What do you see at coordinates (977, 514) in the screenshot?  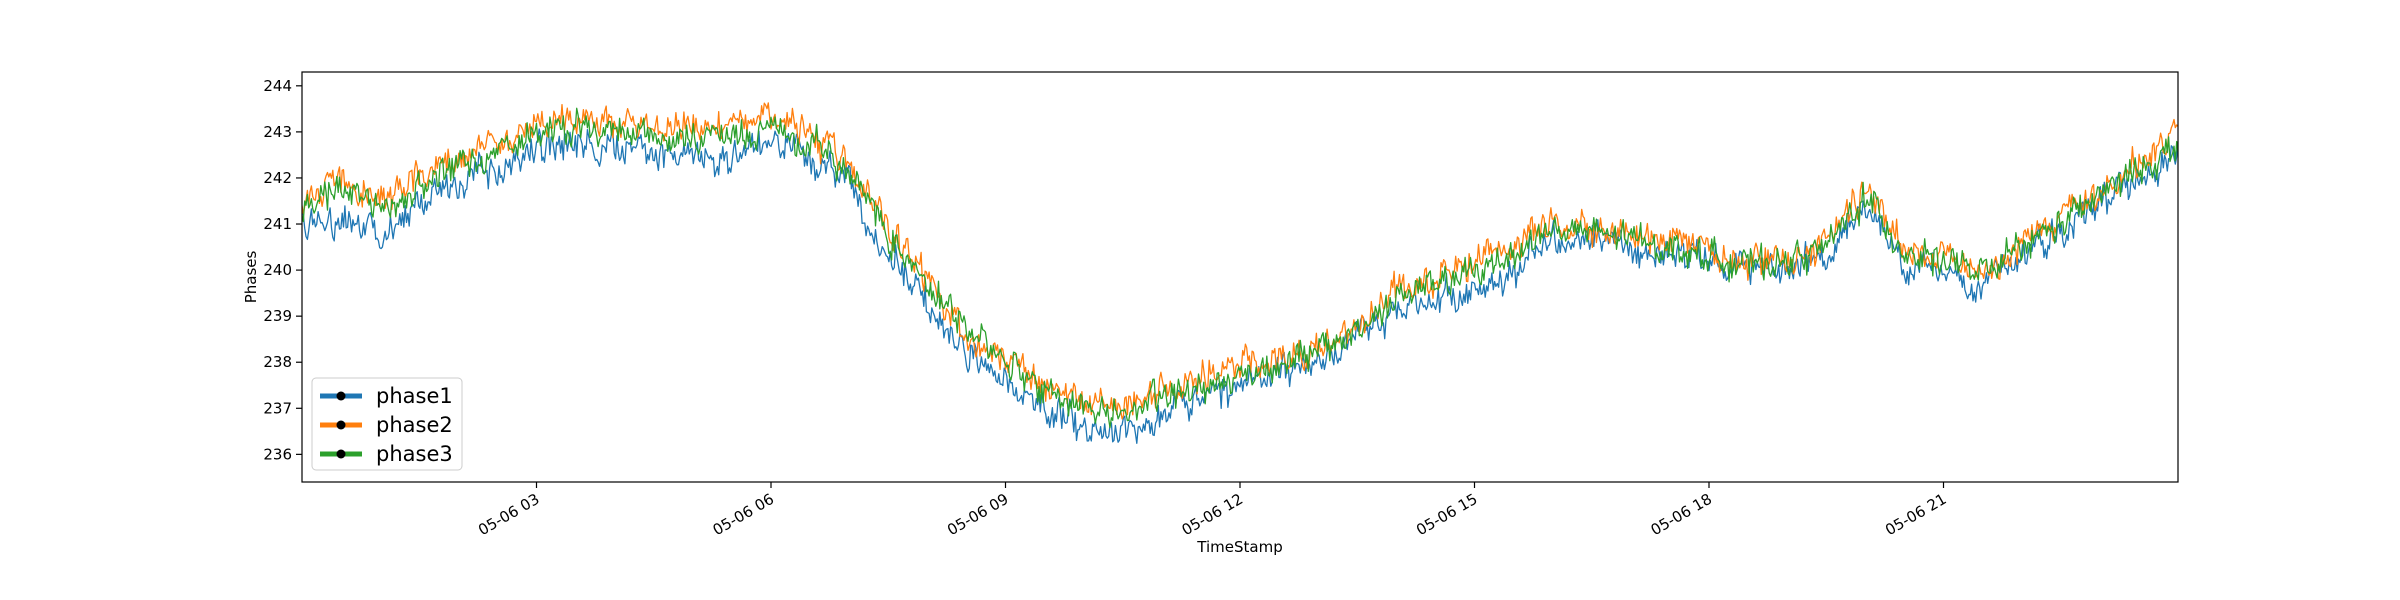 I see `x-tick-label: 05-06 09` at bounding box center [977, 514].